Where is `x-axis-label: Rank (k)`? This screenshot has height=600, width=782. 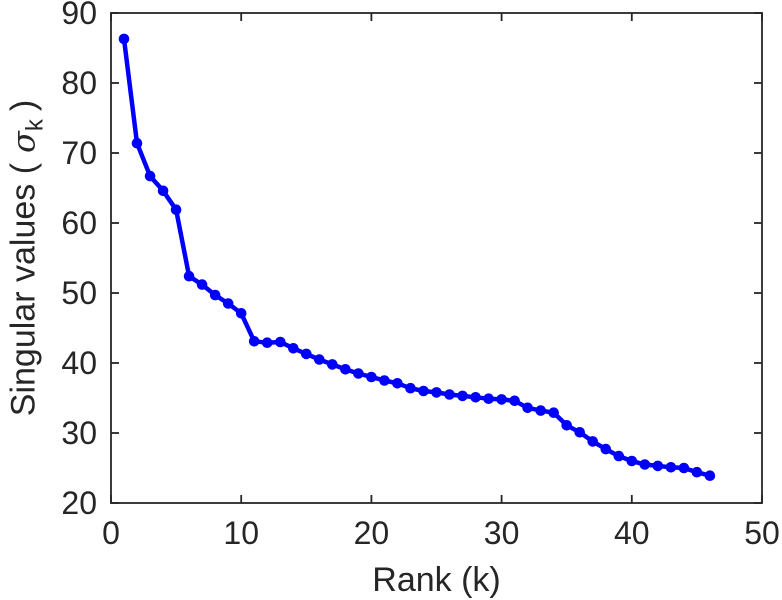 x-axis-label: Rank (k) is located at coordinates (436, 580).